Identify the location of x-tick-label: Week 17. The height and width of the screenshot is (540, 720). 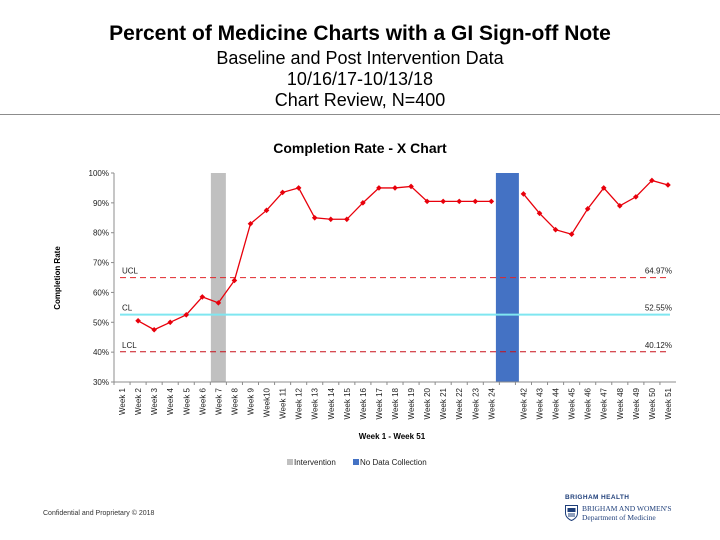
(379, 403).